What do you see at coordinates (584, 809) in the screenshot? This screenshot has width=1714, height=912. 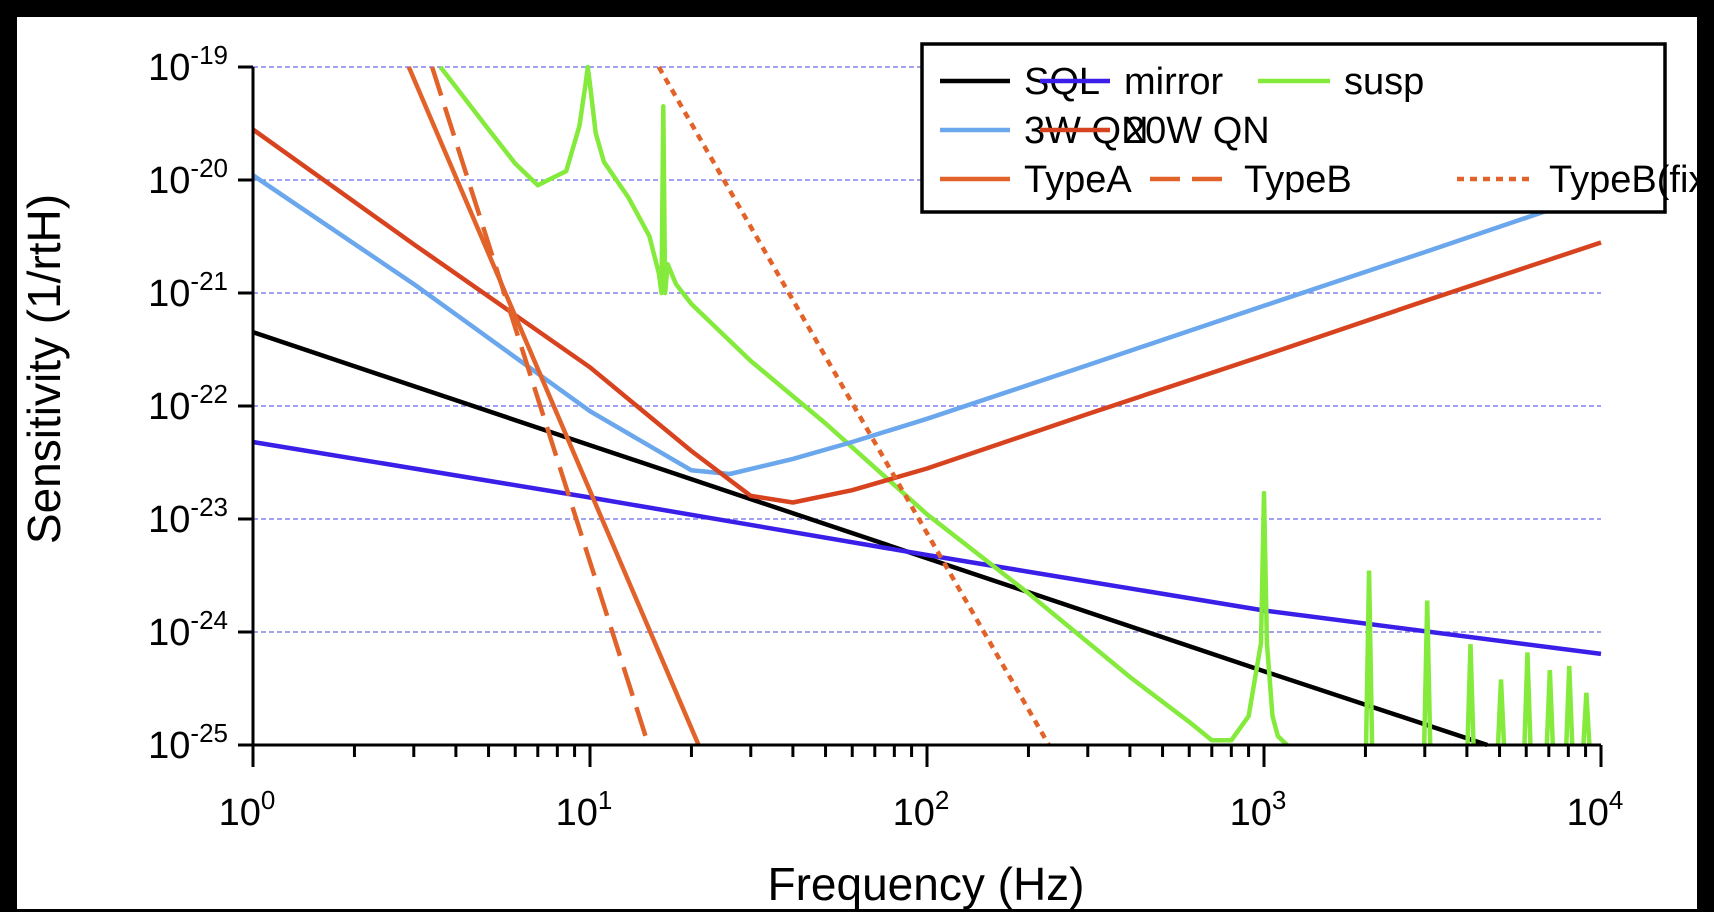 I see `x-tick-label: 10¹` at bounding box center [584, 809].